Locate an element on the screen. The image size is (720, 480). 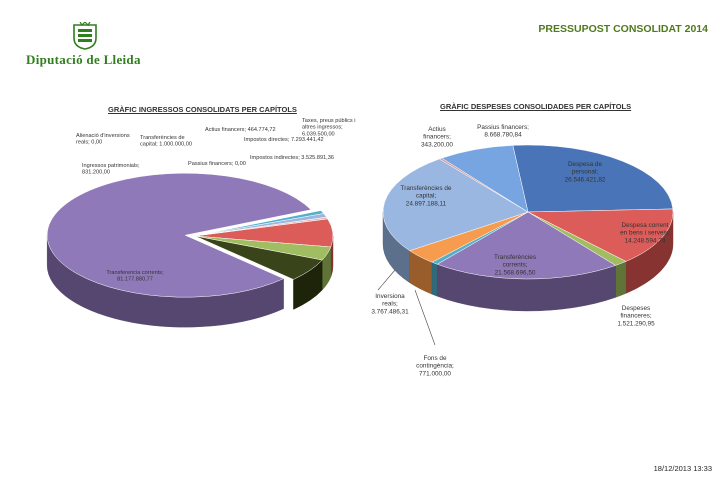
slice-label: Alienació d'inversions reals; 0,00 is located at coordinates (103, 139).